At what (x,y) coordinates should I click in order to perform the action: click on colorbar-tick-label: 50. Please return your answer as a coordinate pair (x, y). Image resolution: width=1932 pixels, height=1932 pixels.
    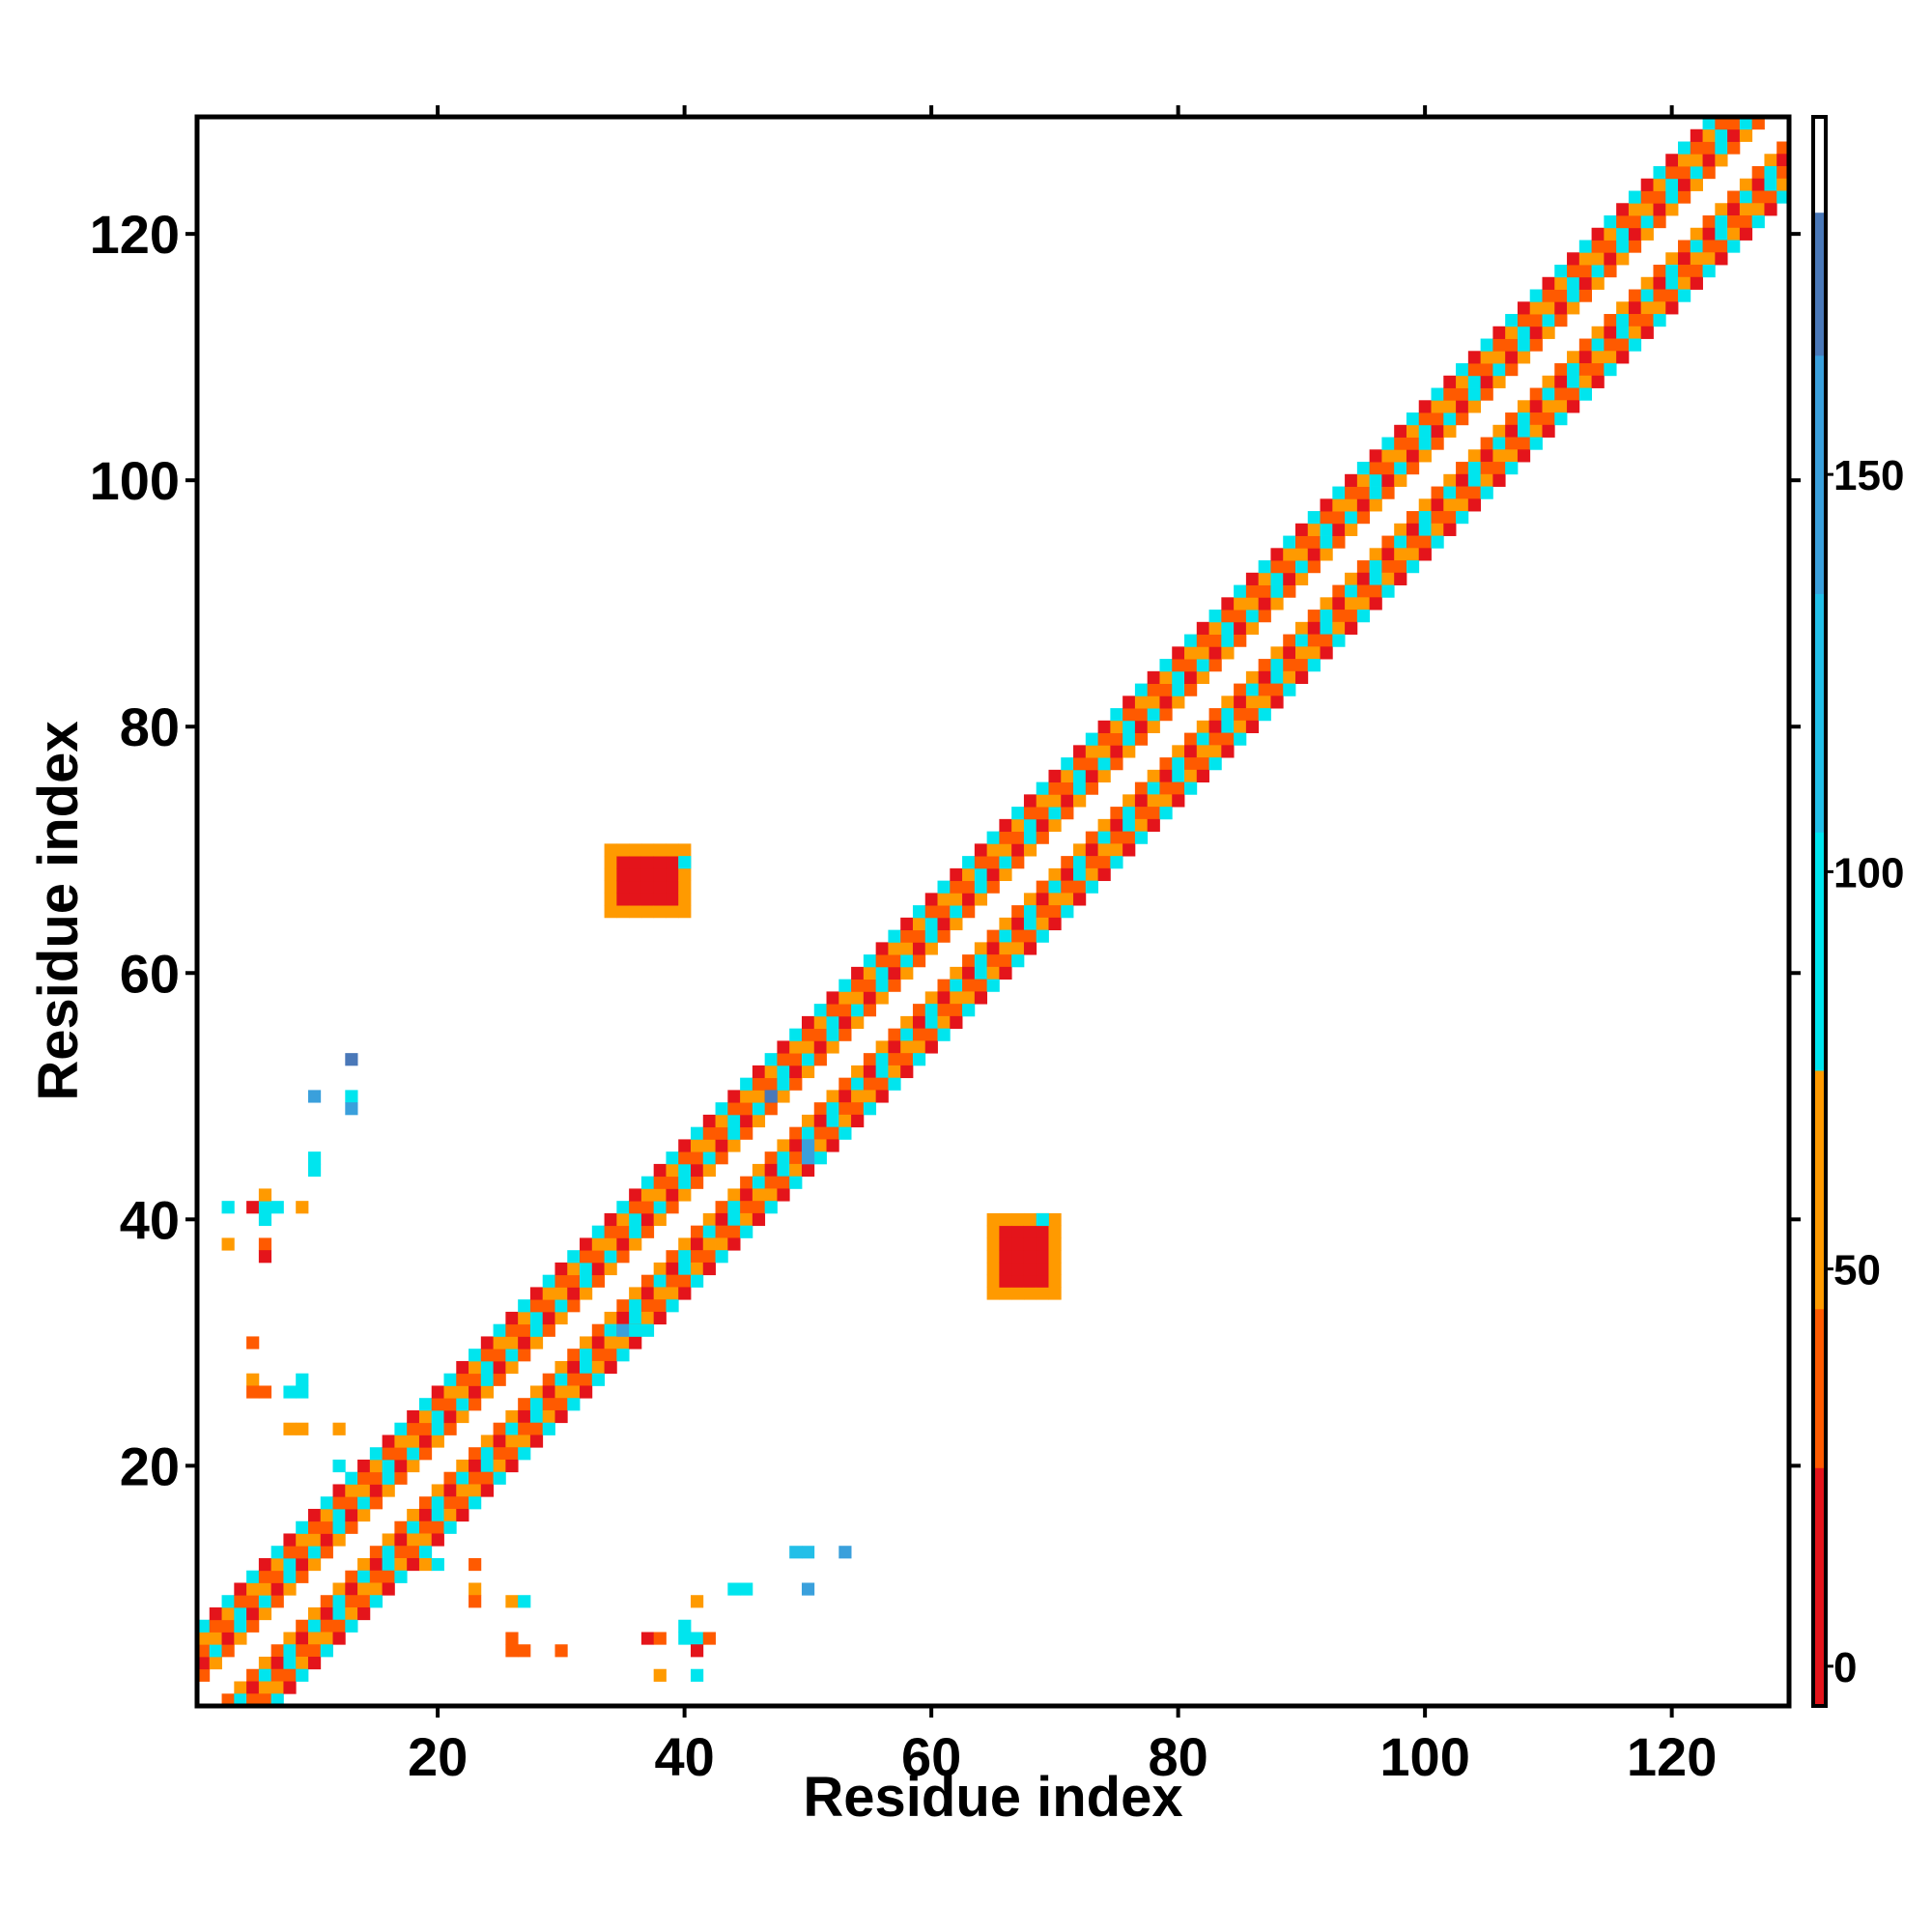
    Looking at the image, I should click on (1857, 1270).